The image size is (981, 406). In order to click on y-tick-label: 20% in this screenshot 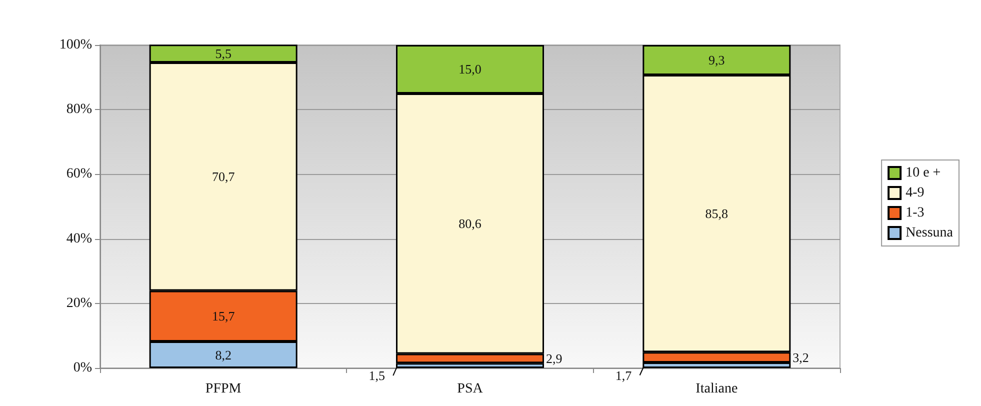, I will do `click(79, 303)`.